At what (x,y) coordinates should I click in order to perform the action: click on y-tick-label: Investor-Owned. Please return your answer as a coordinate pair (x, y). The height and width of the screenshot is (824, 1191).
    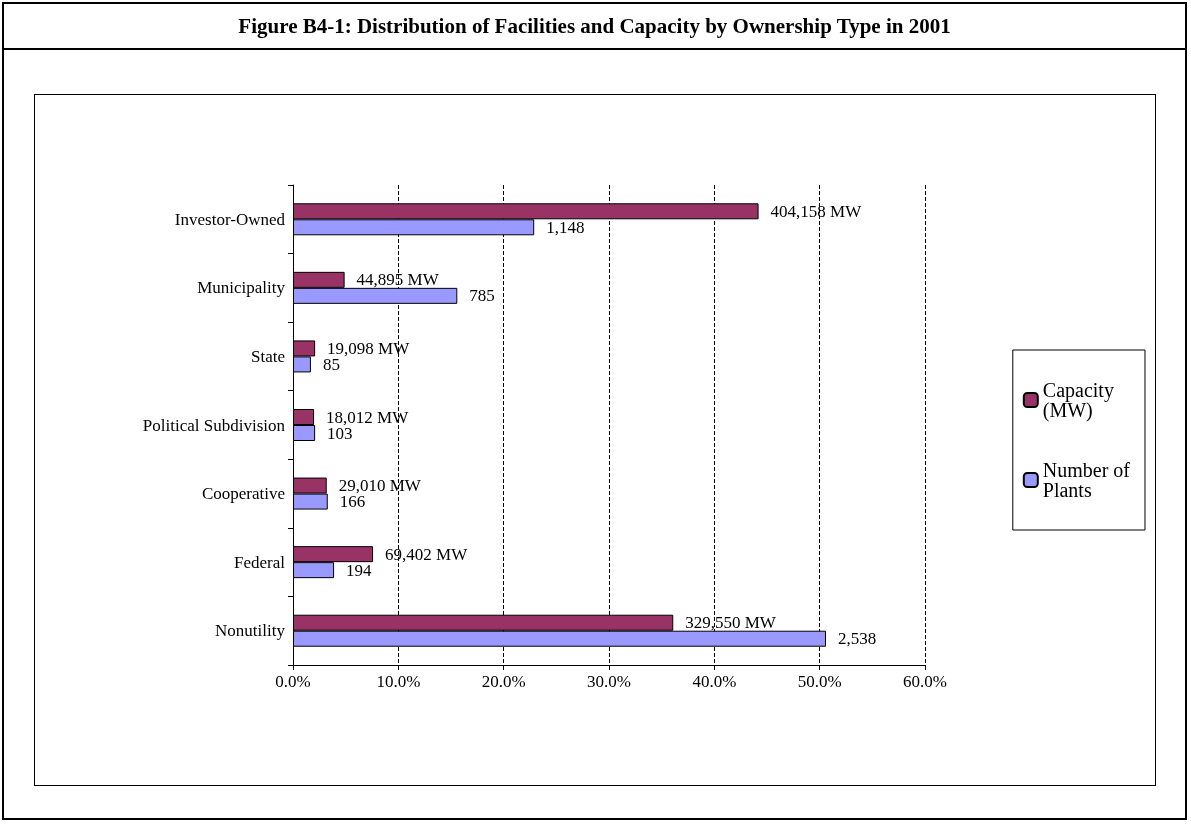
    Looking at the image, I should click on (230, 219).